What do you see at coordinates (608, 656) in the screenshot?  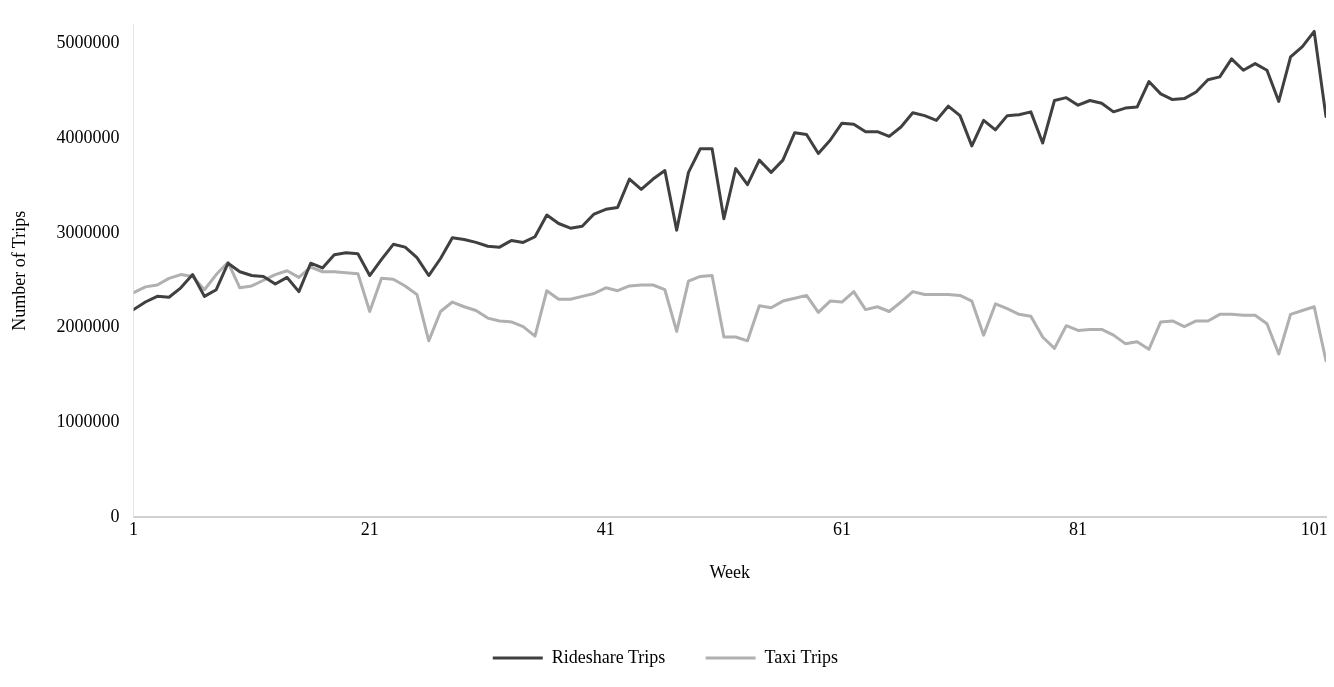 I see `legend-label: Rideshare Trips` at bounding box center [608, 656].